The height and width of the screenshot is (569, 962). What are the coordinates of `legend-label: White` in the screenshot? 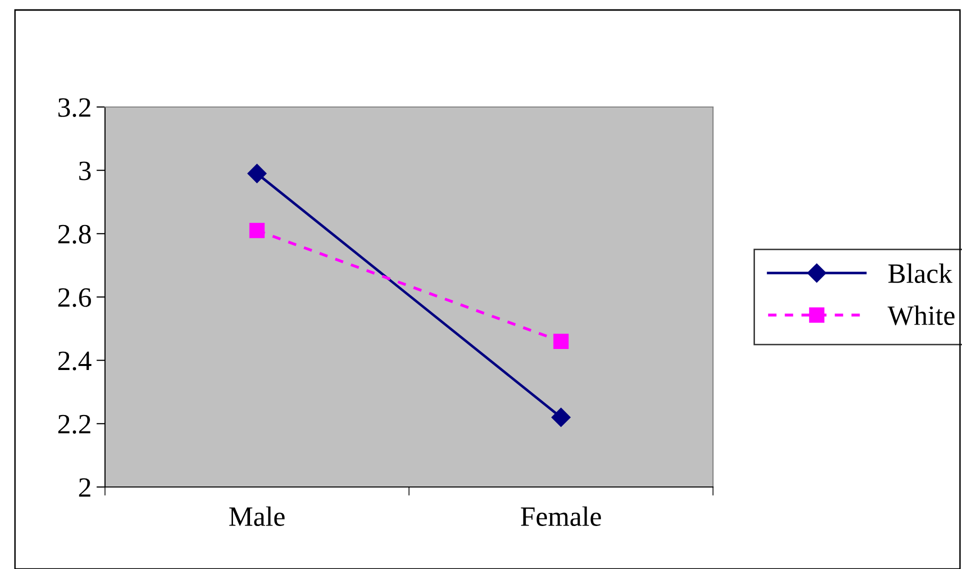 It's located at (921, 316).